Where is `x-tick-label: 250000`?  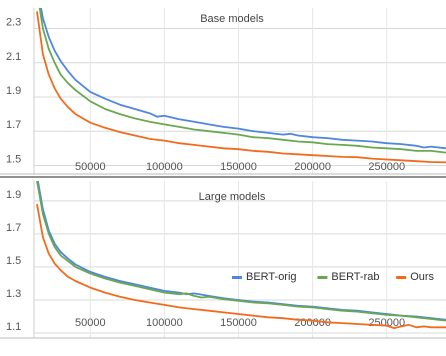 x-tick-label: 250000 is located at coordinates (386, 167).